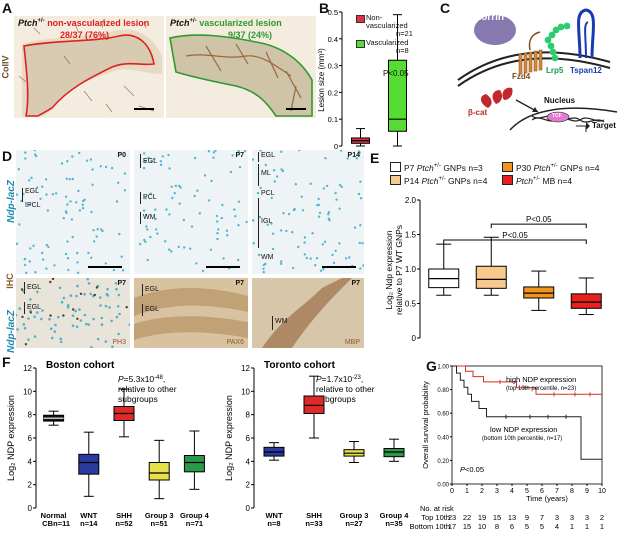  Describe the element at coordinates (547, 498) in the screenshot. I see `x-axis-title: Time (years)` at that location.